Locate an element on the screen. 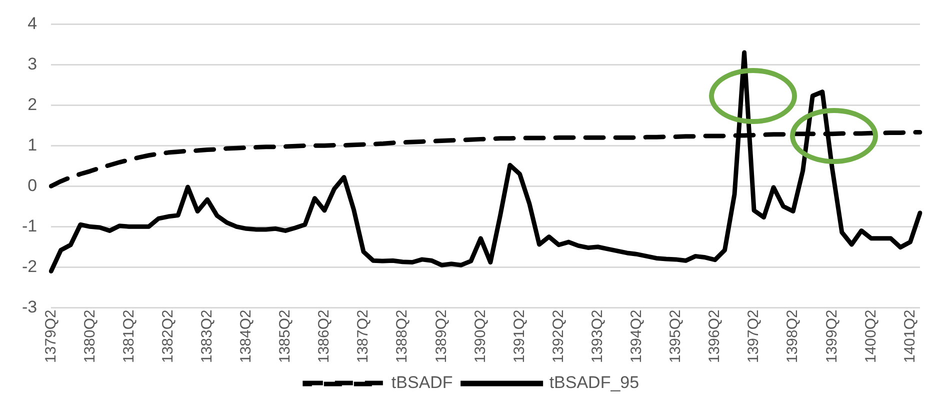  x-tick-label: 1400Q2 is located at coordinates (871, 337).